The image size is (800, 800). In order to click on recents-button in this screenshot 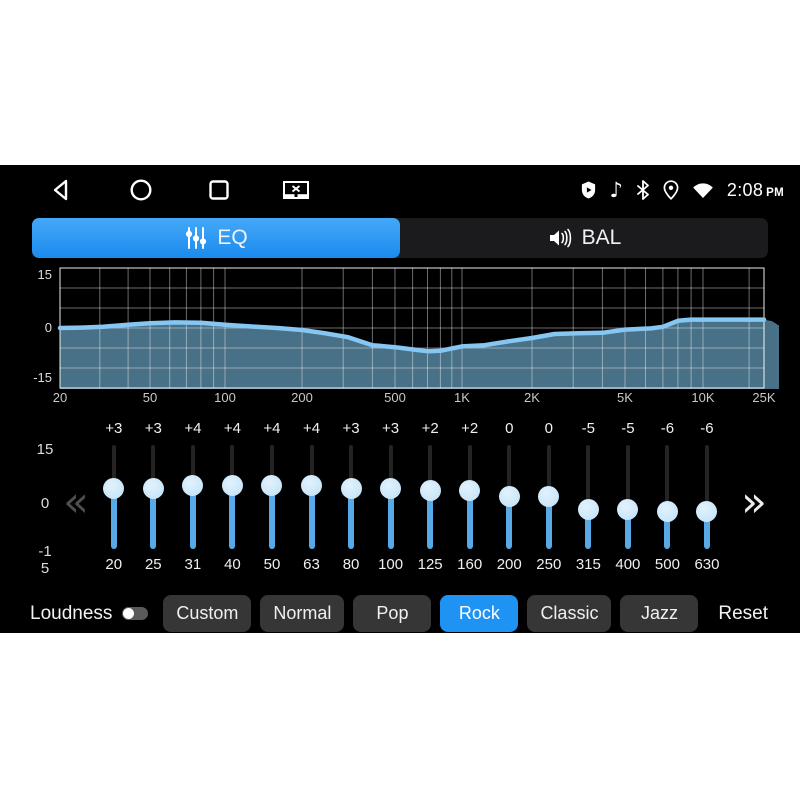, I will do `click(219, 190)`.